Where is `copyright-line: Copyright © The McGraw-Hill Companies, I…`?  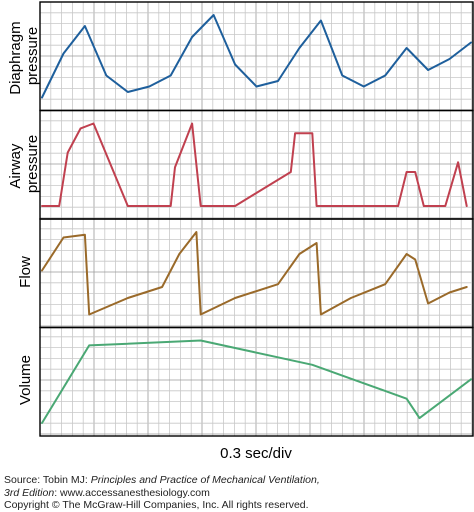
copyright-line: Copyright © The McGraw-Hill Companies, I… is located at coordinates (156, 505).